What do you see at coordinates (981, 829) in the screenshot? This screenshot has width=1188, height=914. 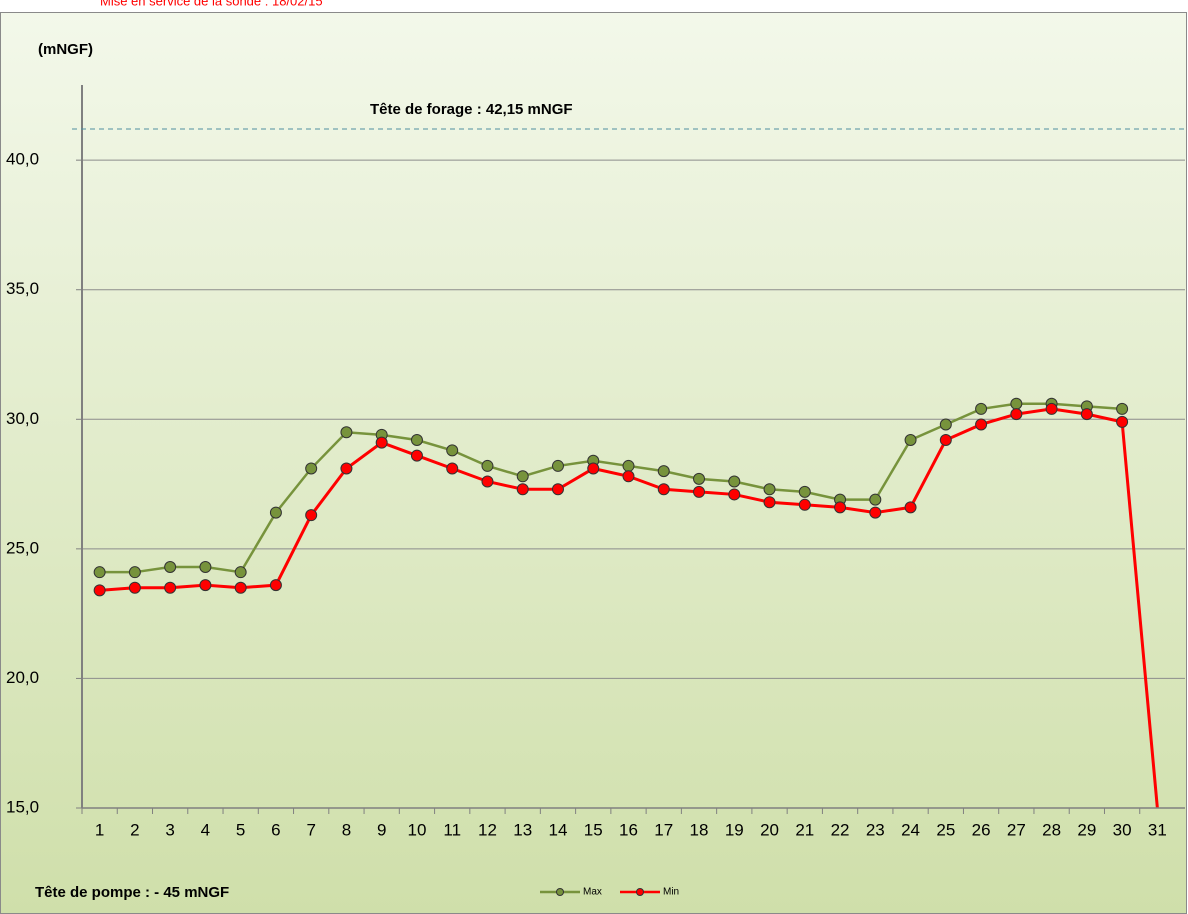 I see `x-tick-label: 26` at bounding box center [981, 829].